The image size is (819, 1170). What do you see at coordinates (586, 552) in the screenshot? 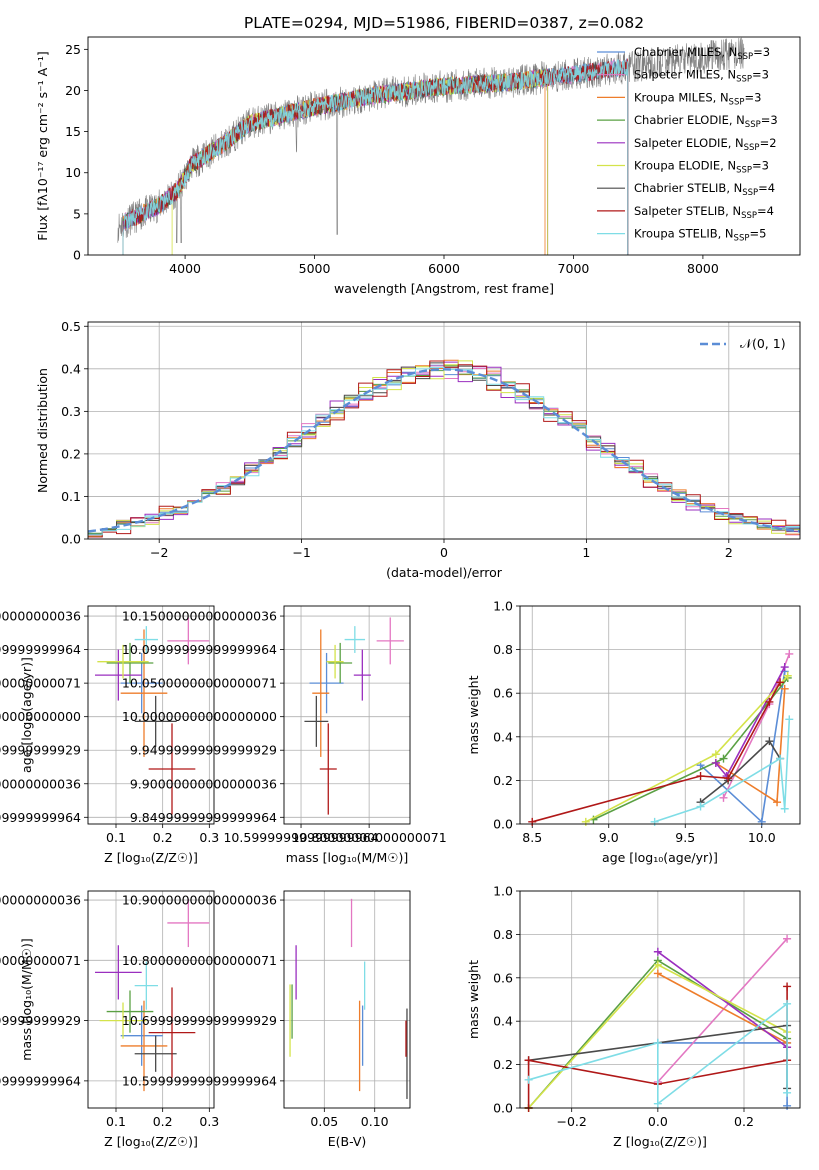
I see `x-tick-label: 1` at bounding box center [586, 552].